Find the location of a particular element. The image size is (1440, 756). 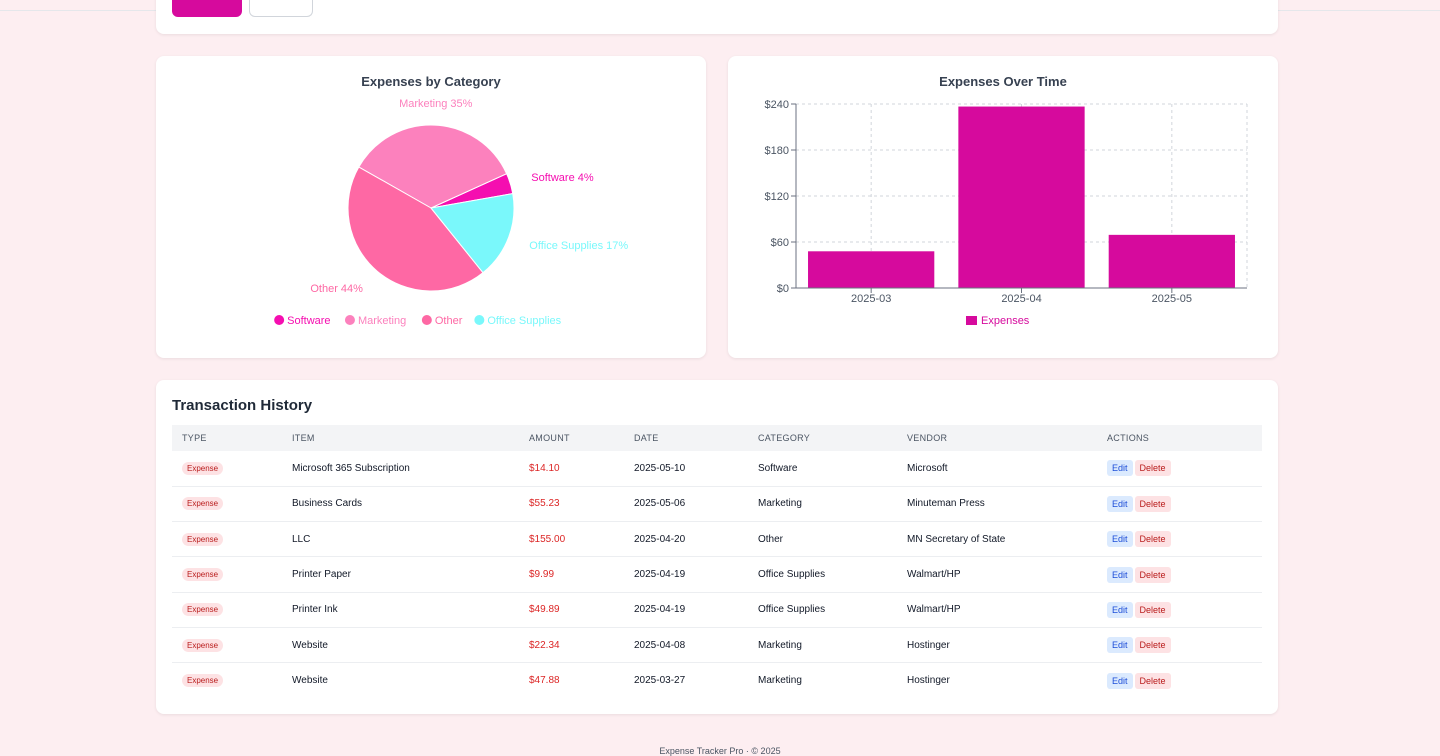

pie-label-software: Software 4% is located at coordinates (562, 178).